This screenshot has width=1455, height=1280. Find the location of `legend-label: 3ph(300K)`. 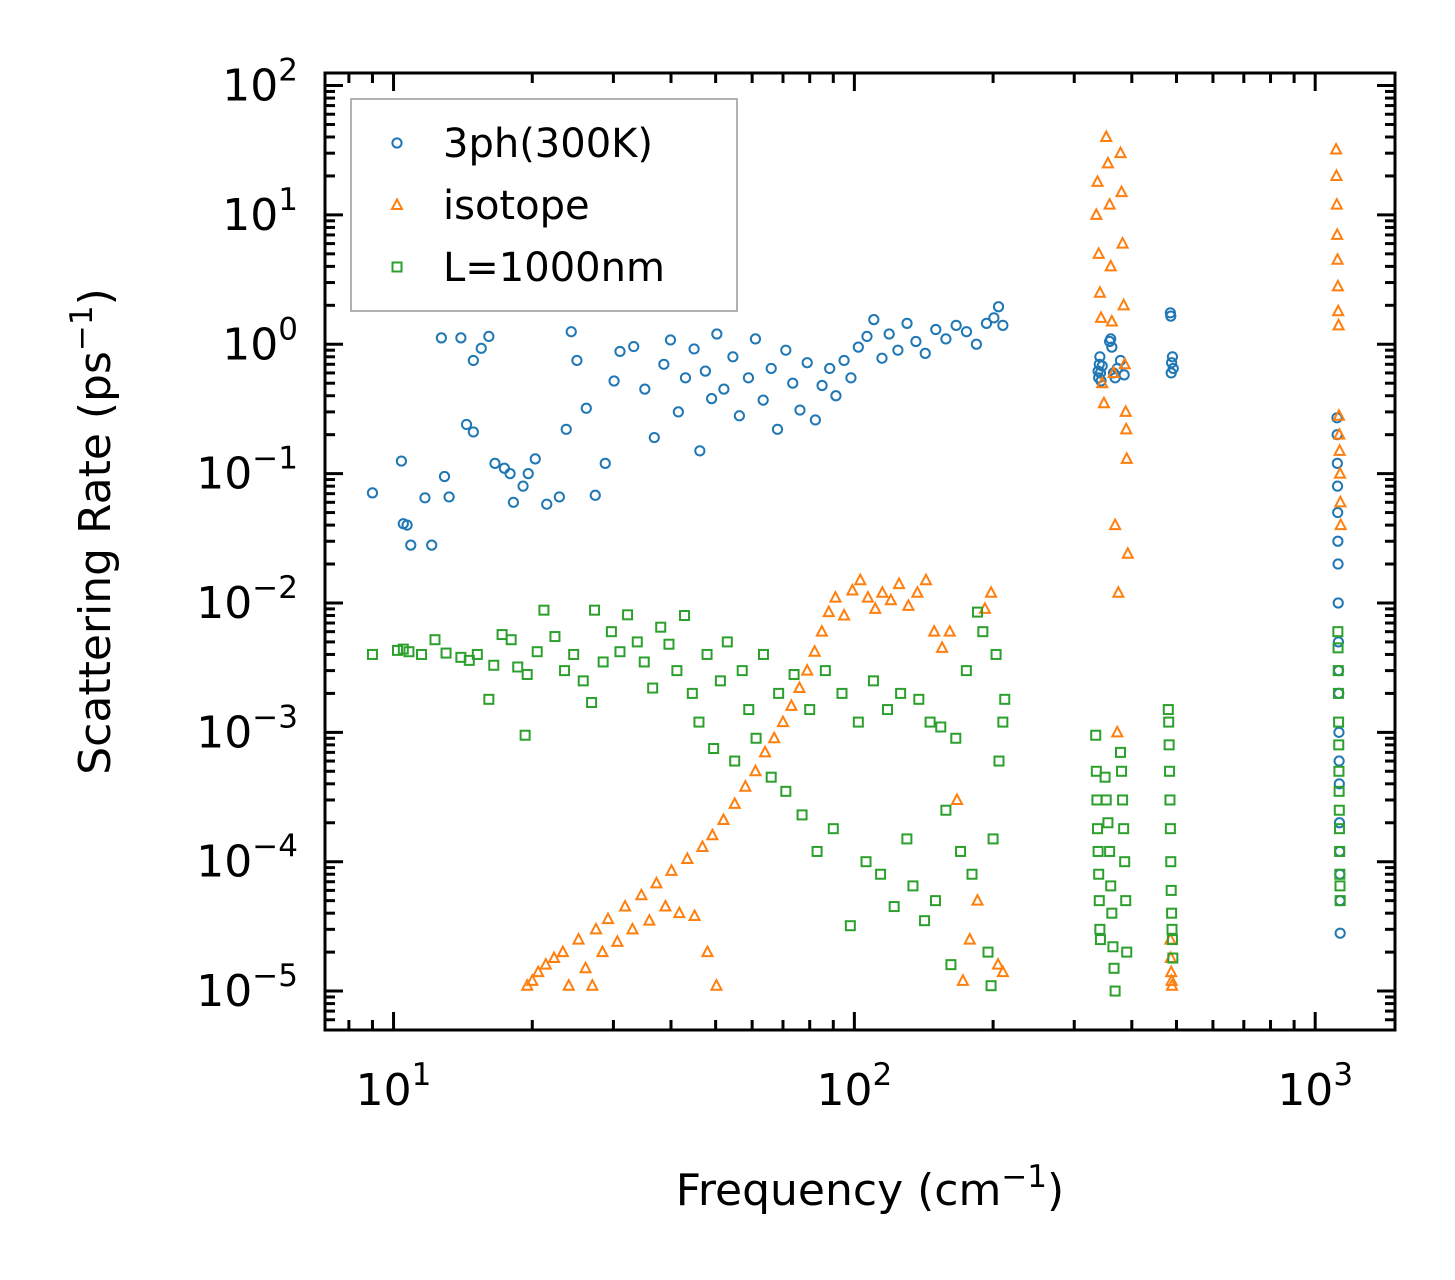

legend-label: 3ph(300K) is located at coordinates (548, 144).